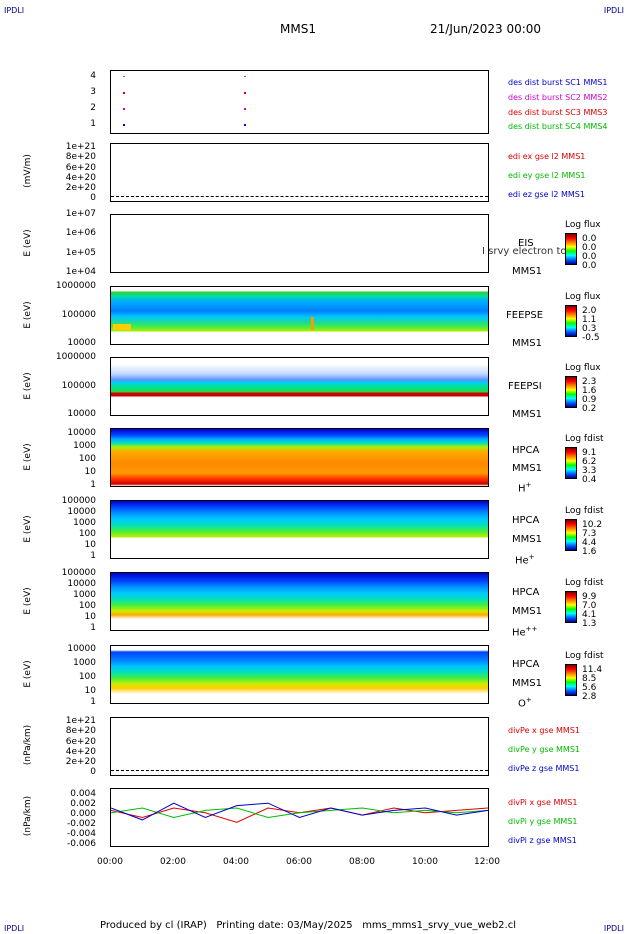 The image size is (630, 934). Describe the element at coordinates (589, 597) in the screenshot. I see `colorbar-value: 9.9` at that location.